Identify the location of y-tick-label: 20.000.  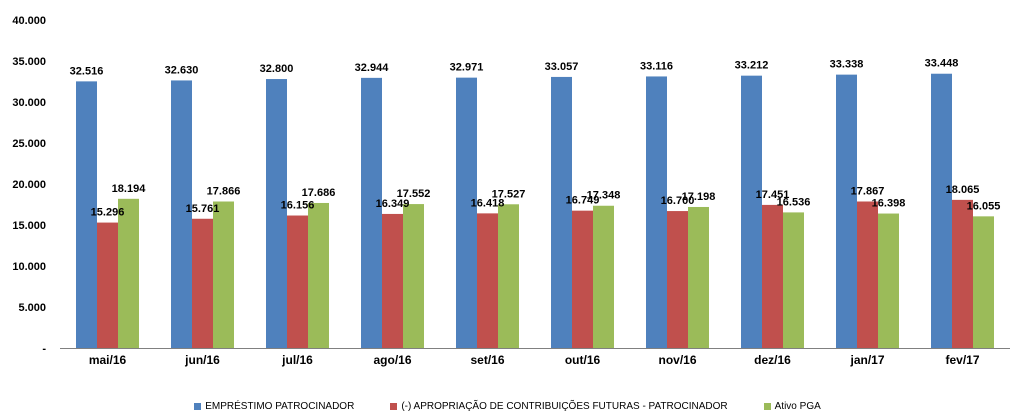
(29, 185).